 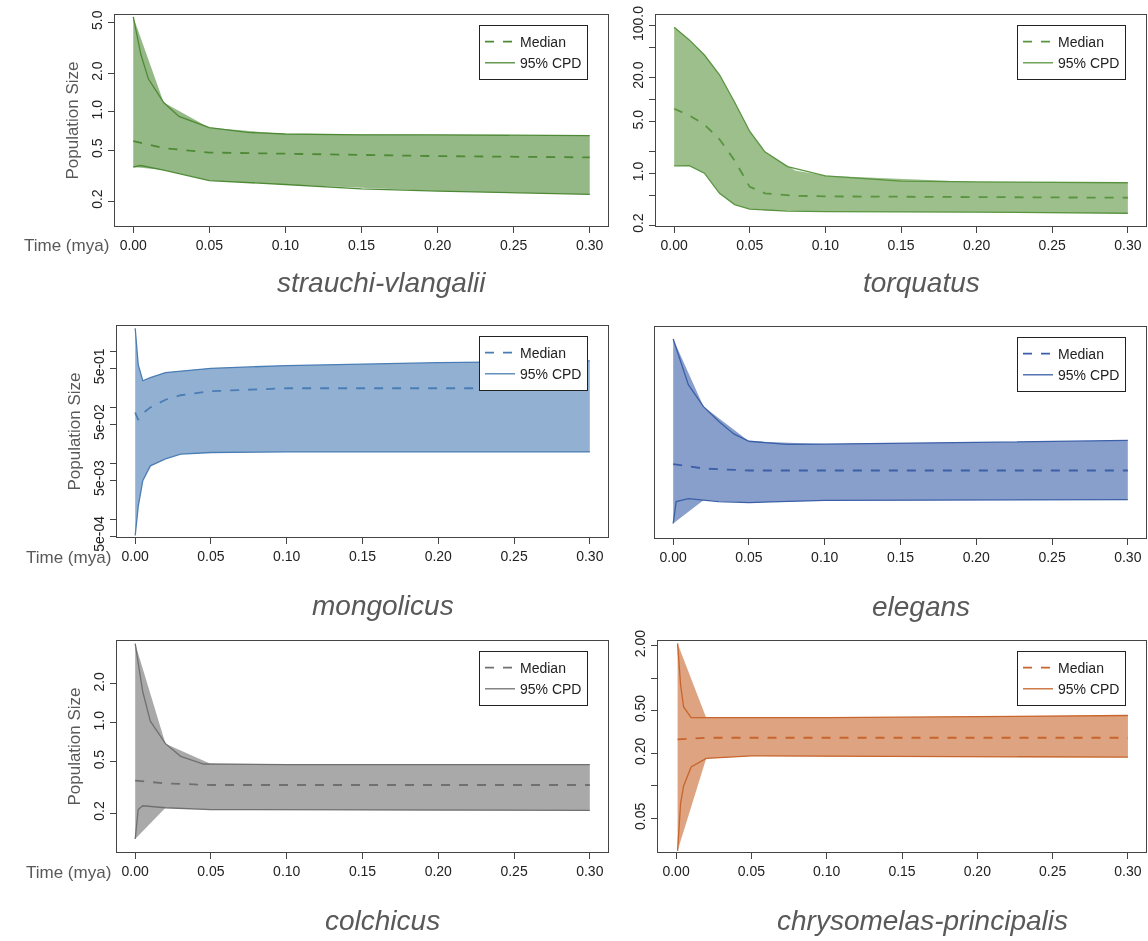 What do you see at coordinates (921, 606) in the screenshot?
I see `text: elegans` at bounding box center [921, 606].